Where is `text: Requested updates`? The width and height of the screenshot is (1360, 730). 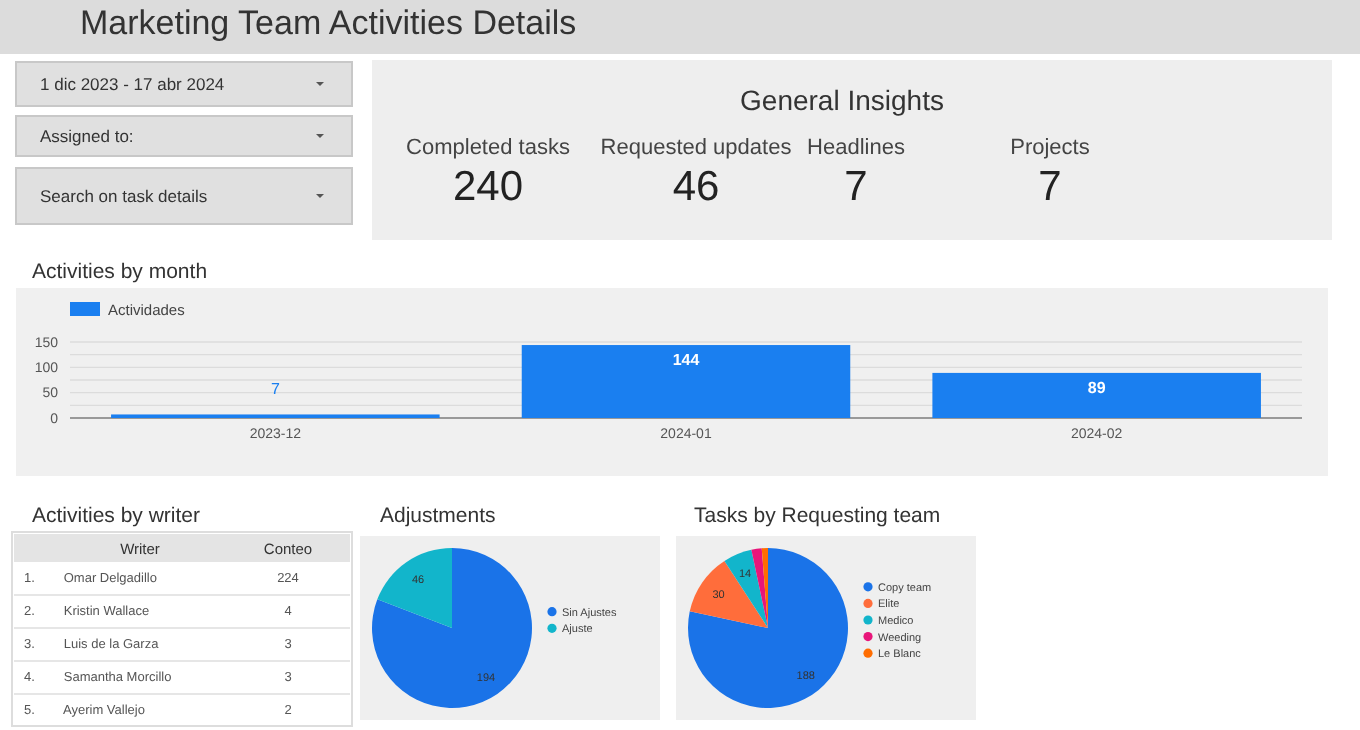
text: Requested updates is located at coordinates (696, 148).